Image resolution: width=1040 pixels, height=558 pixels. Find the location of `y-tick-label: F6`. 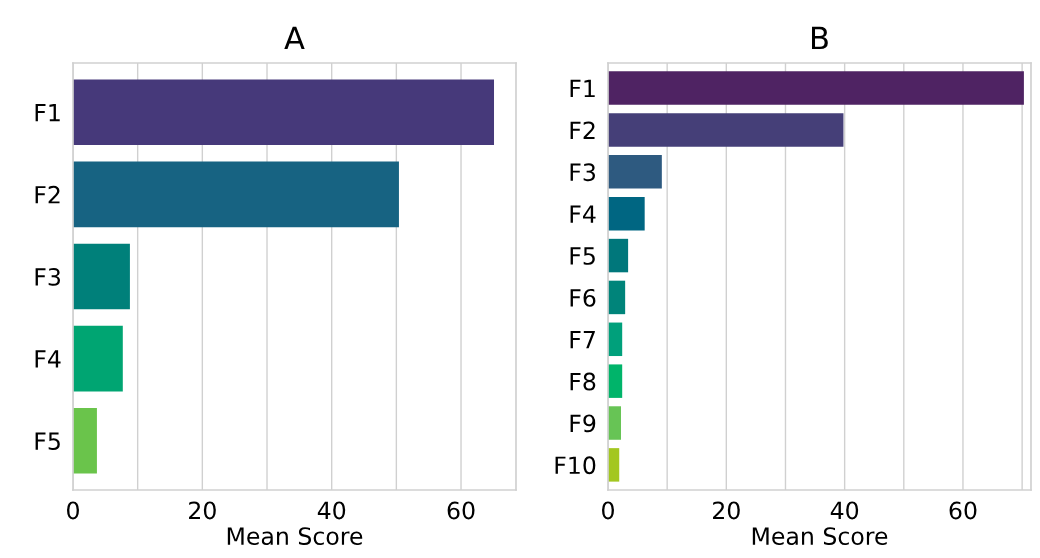

y-tick-label: F6 is located at coordinates (583, 297).